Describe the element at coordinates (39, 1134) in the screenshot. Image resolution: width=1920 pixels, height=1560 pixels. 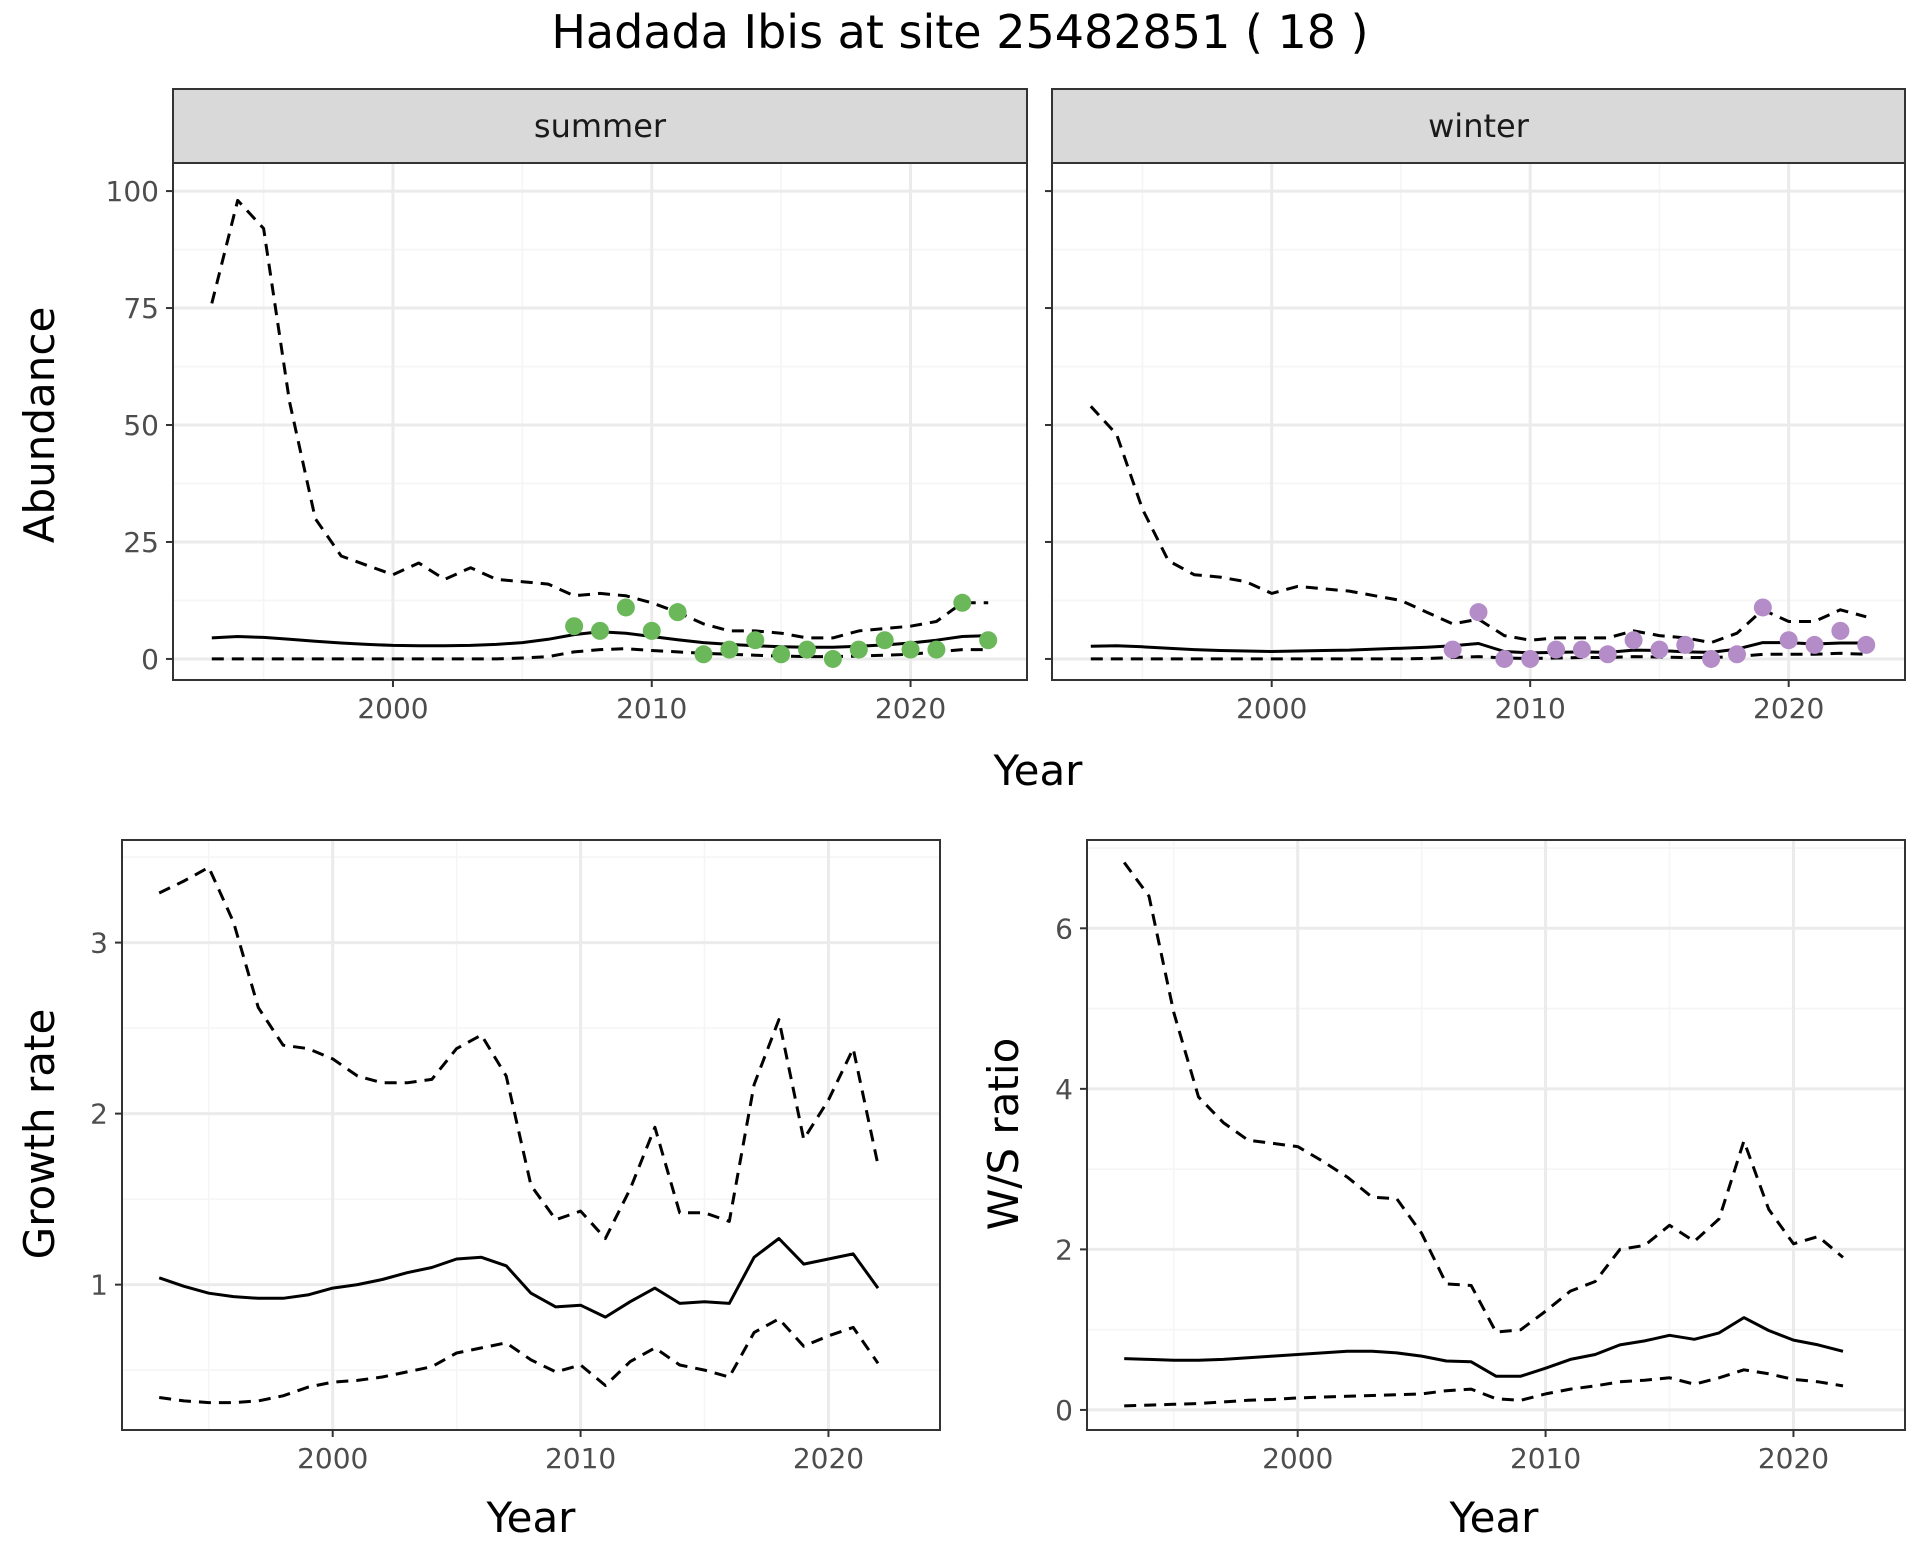
I see `growth-y-axis-title: Growth rate` at that location.